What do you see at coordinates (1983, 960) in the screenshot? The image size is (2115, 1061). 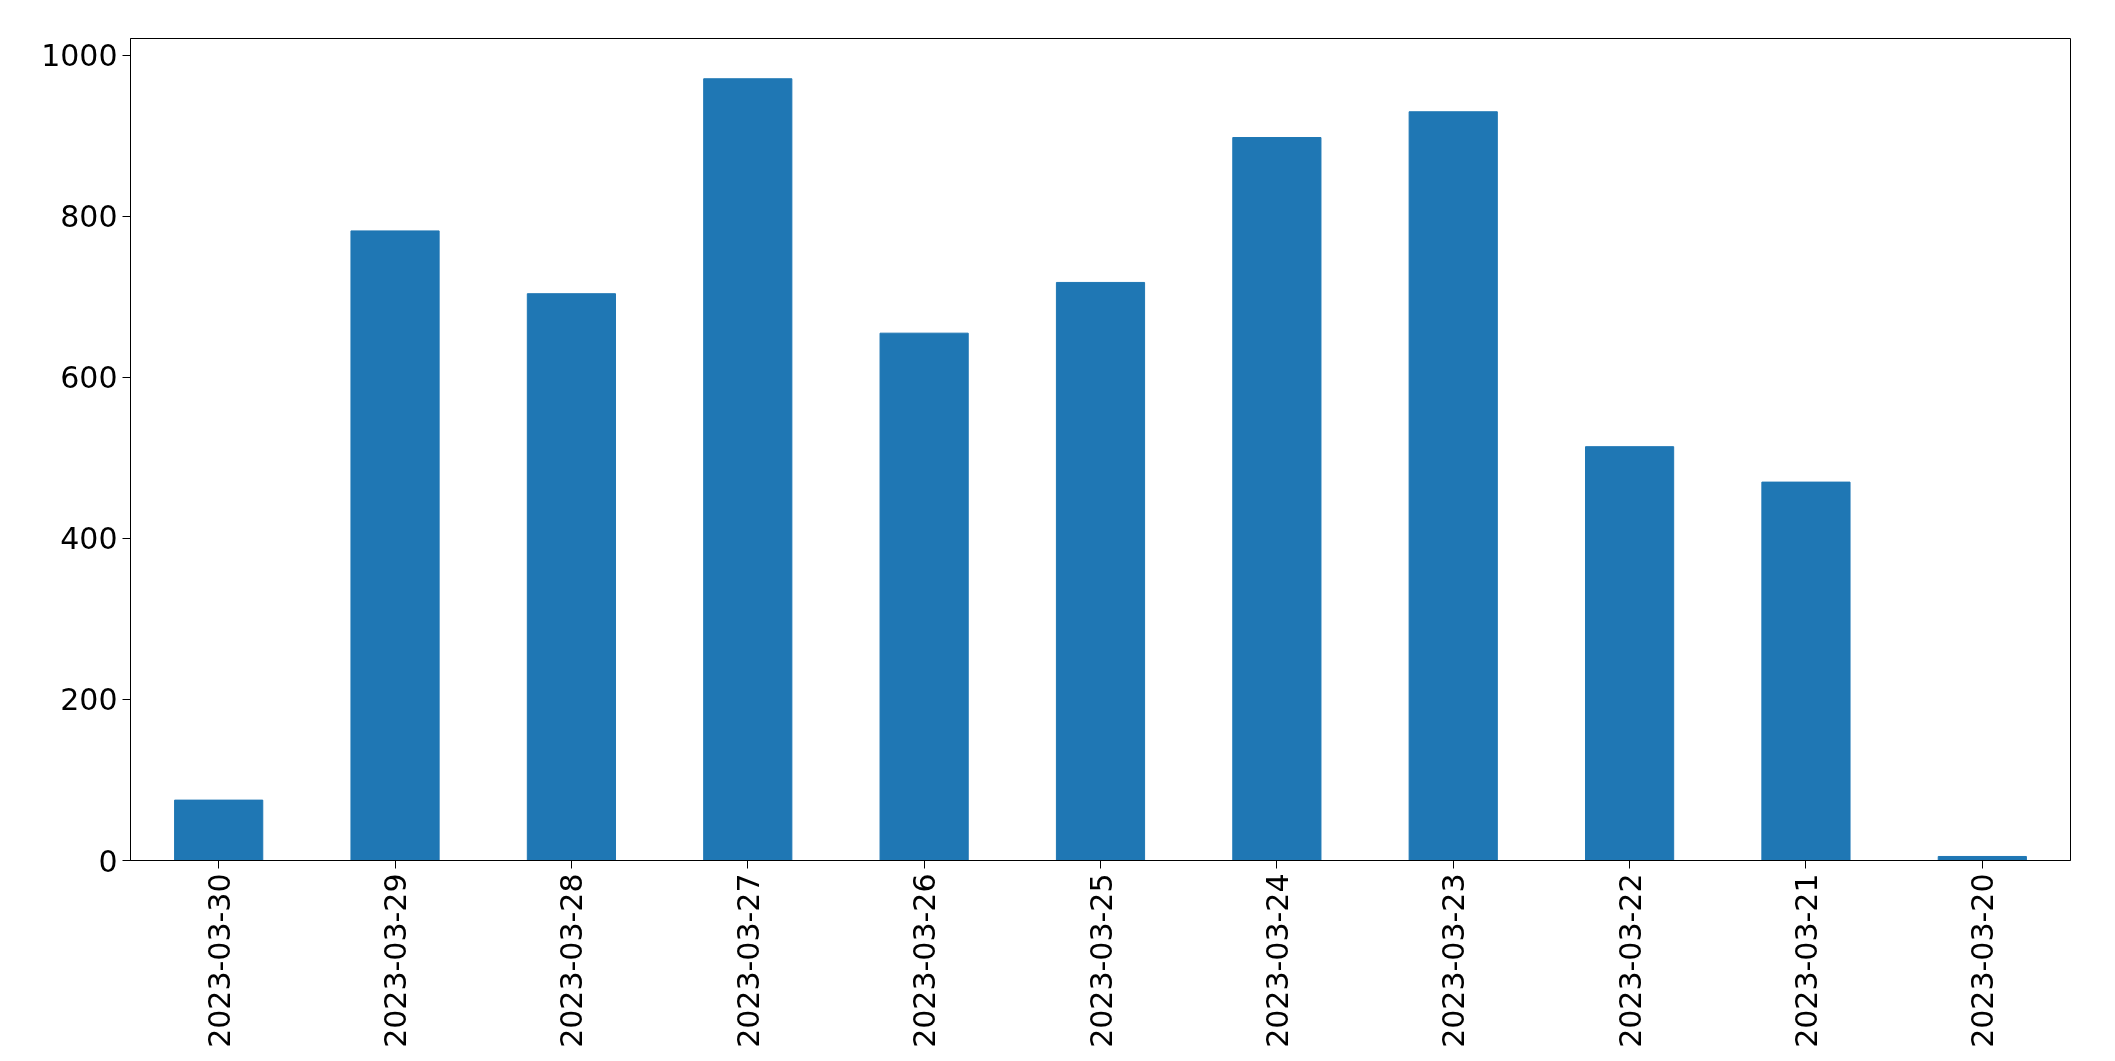 I see `x-tick-label: 2023-03-20` at bounding box center [1983, 960].